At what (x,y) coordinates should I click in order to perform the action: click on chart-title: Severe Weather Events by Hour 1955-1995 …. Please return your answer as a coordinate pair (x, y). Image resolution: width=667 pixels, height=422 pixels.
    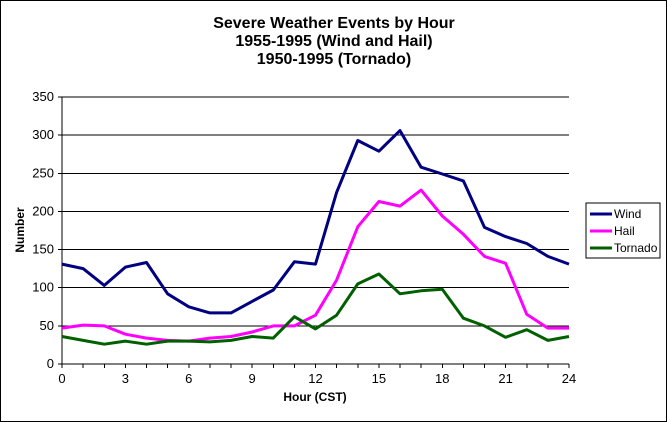
    Looking at the image, I should click on (334, 41).